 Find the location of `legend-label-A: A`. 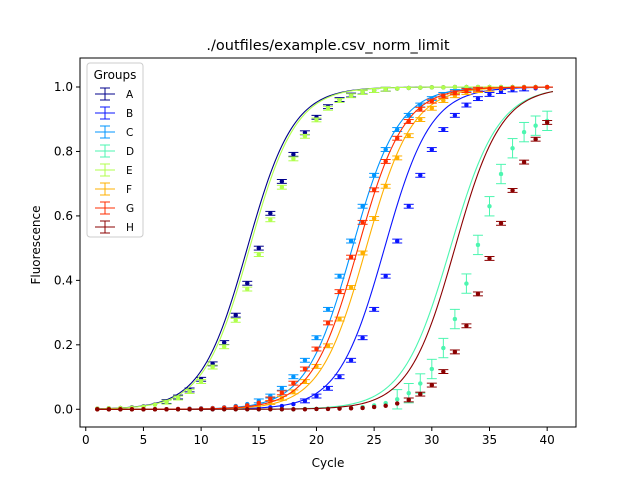

legend-label-A: A is located at coordinates (130, 95).